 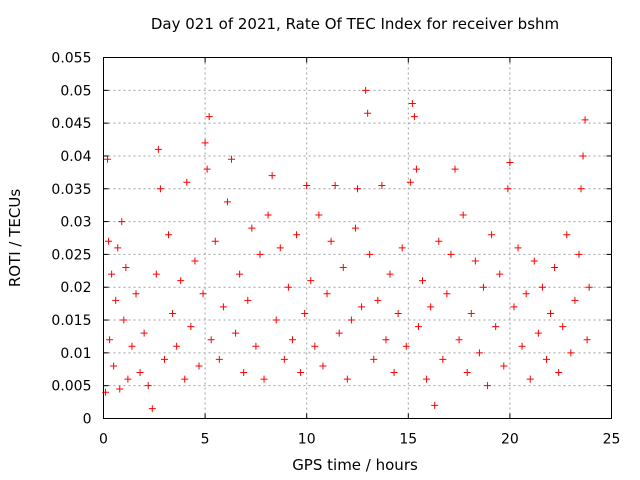 I want to click on y-tick-label: 0.02, so click(x=75, y=288).